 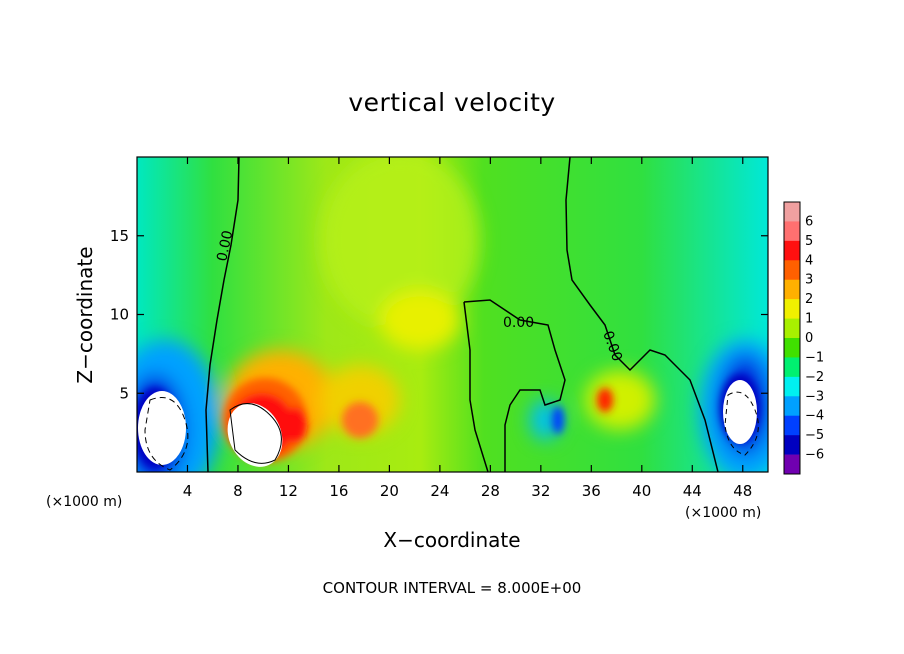 I want to click on x-tick-label: 32, so click(x=540, y=491).